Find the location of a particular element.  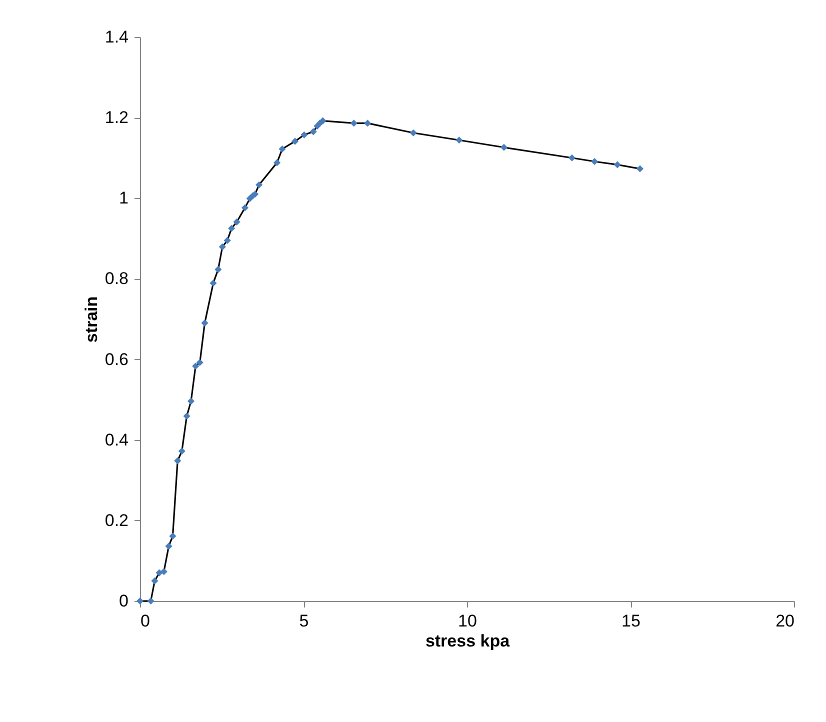

x-axis-title: stress kpa is located at coordinates (467, 641).